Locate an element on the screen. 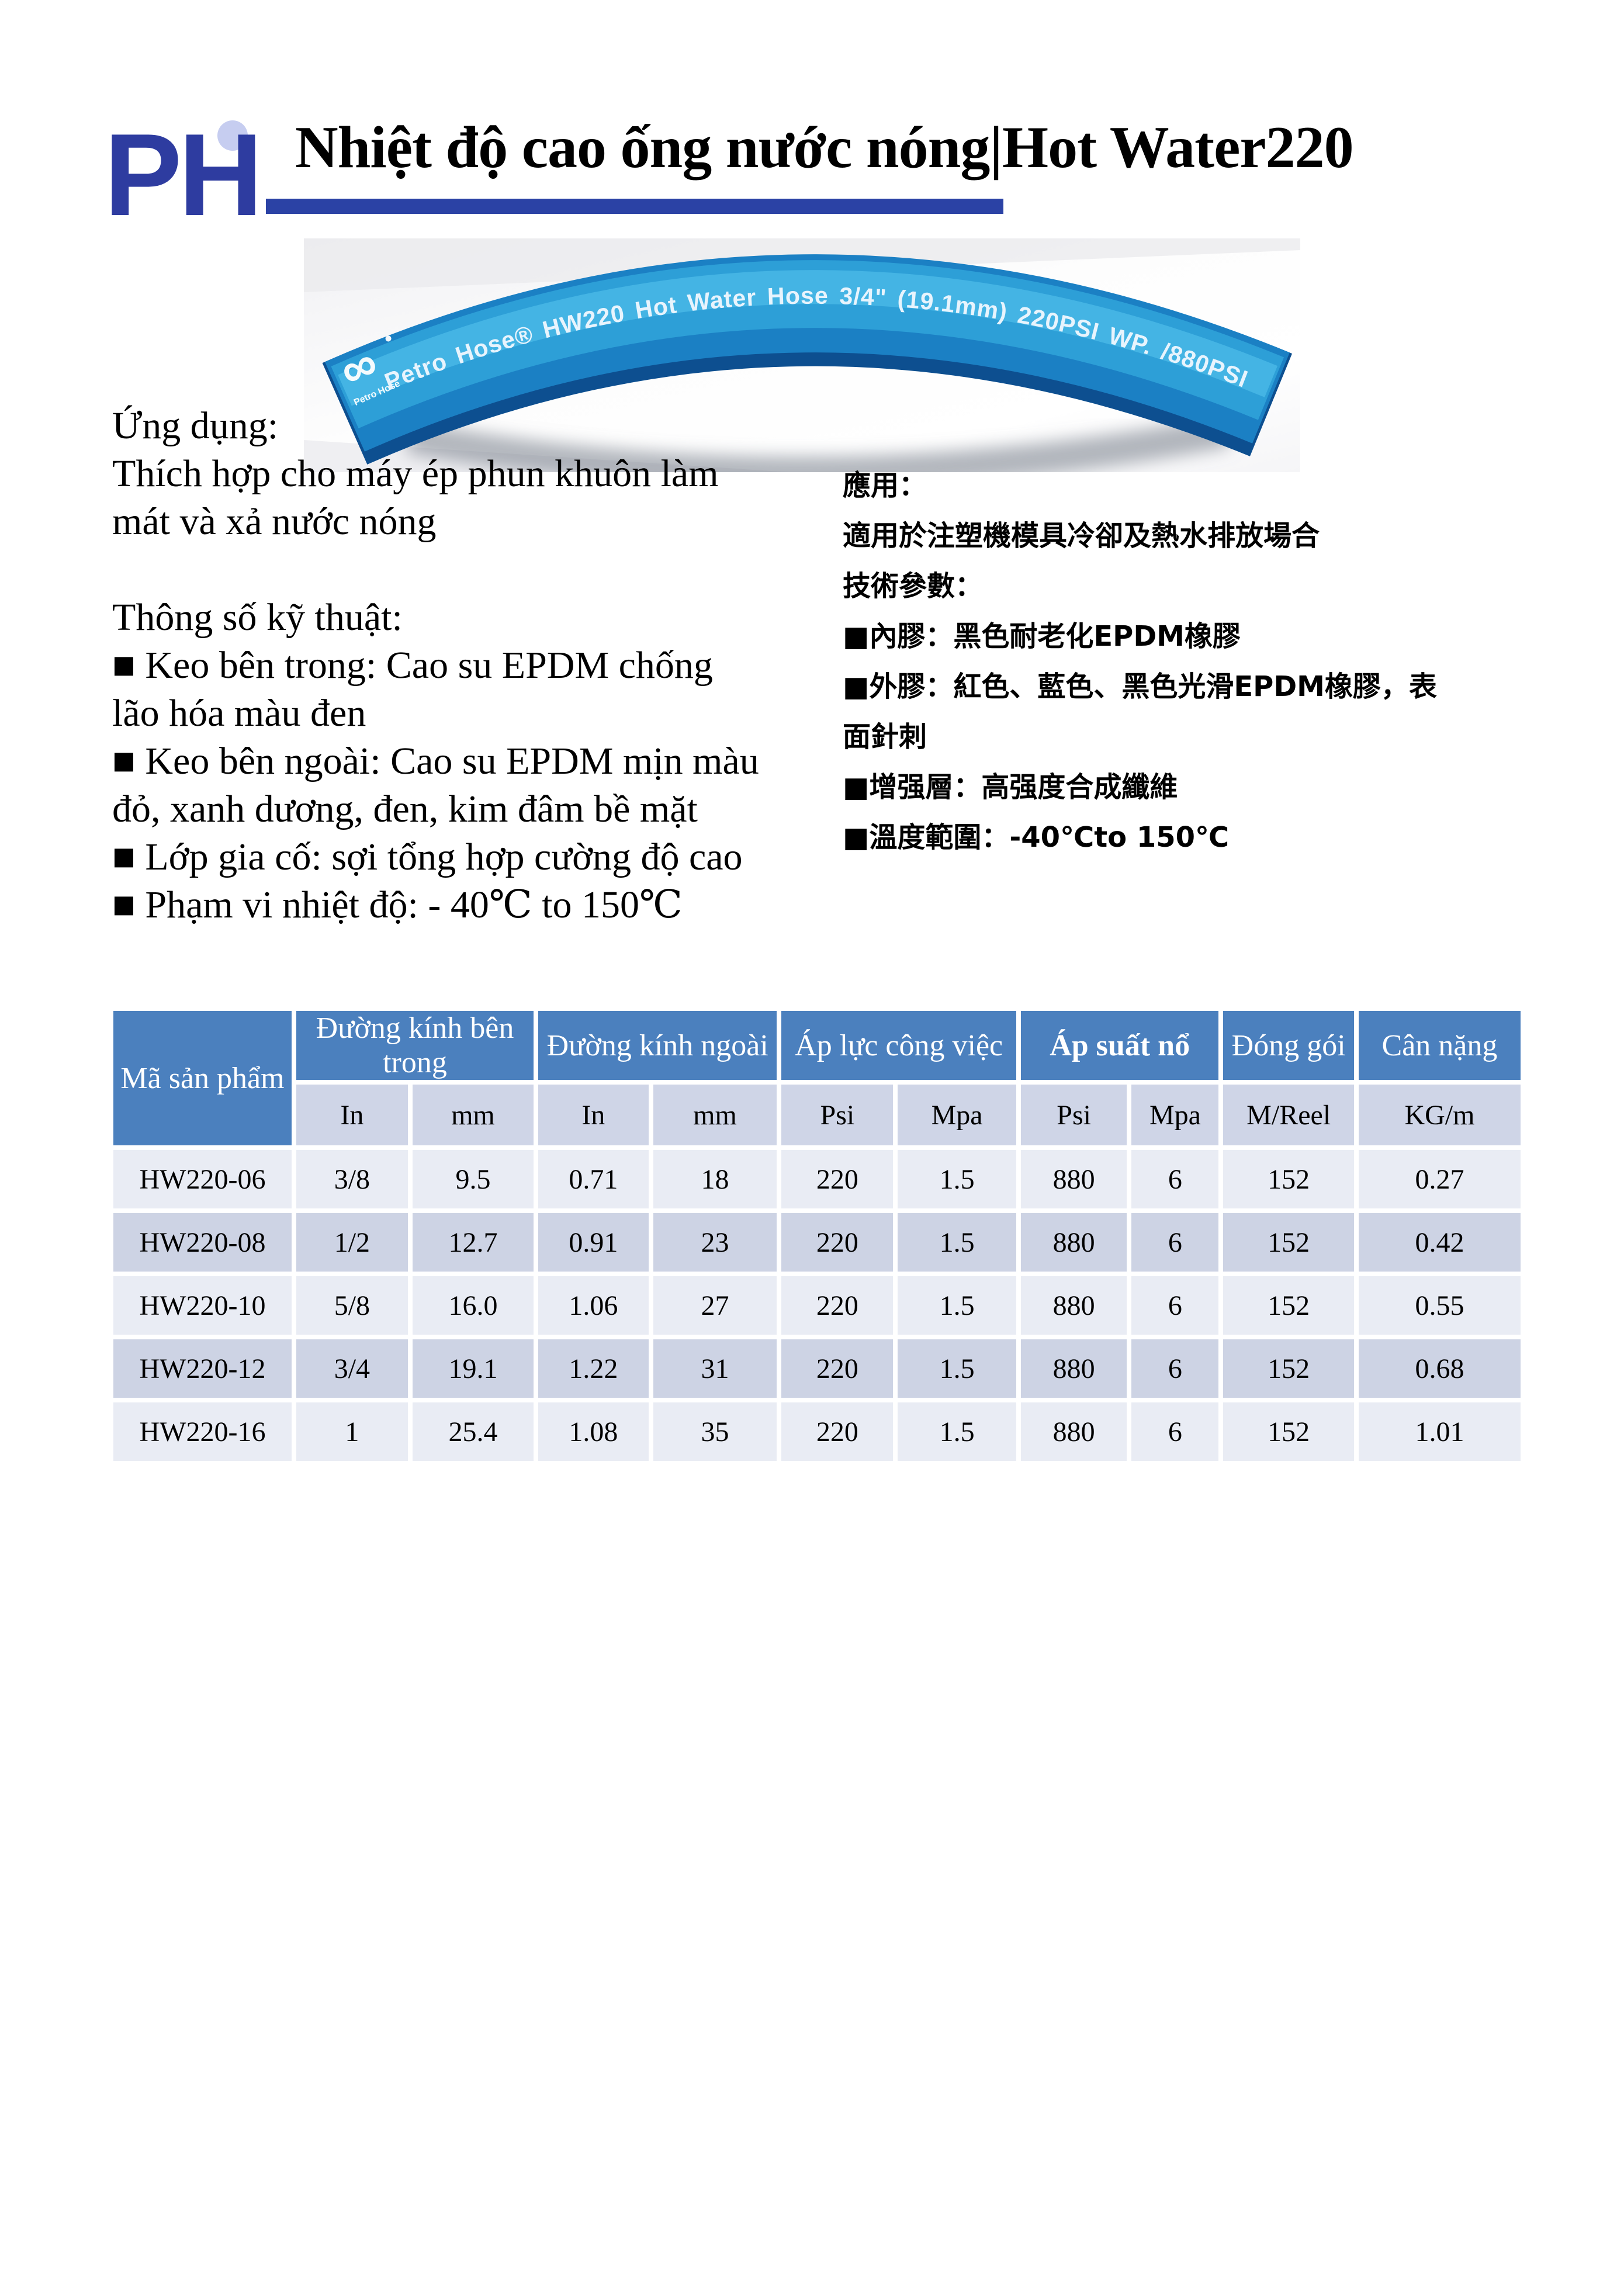 This screenshot has width=1624, height=2293. page-title: Nhiệt độ cao ống nước nóng|Hot Water220 is located at coordinates (824, 148).